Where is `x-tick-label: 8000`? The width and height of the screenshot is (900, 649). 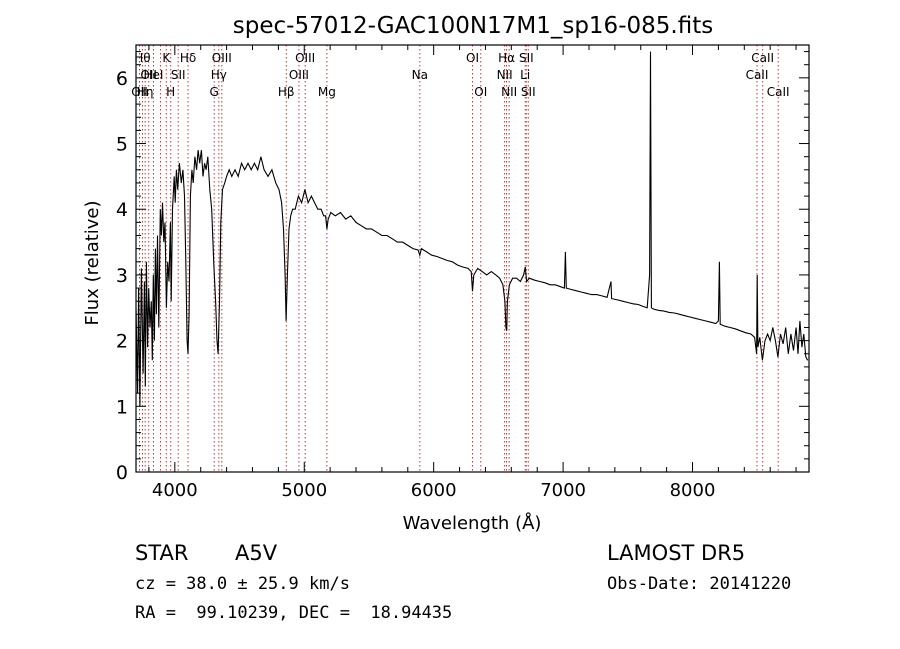 x-tick-label: 8000 is located at coordinates (693, 490).